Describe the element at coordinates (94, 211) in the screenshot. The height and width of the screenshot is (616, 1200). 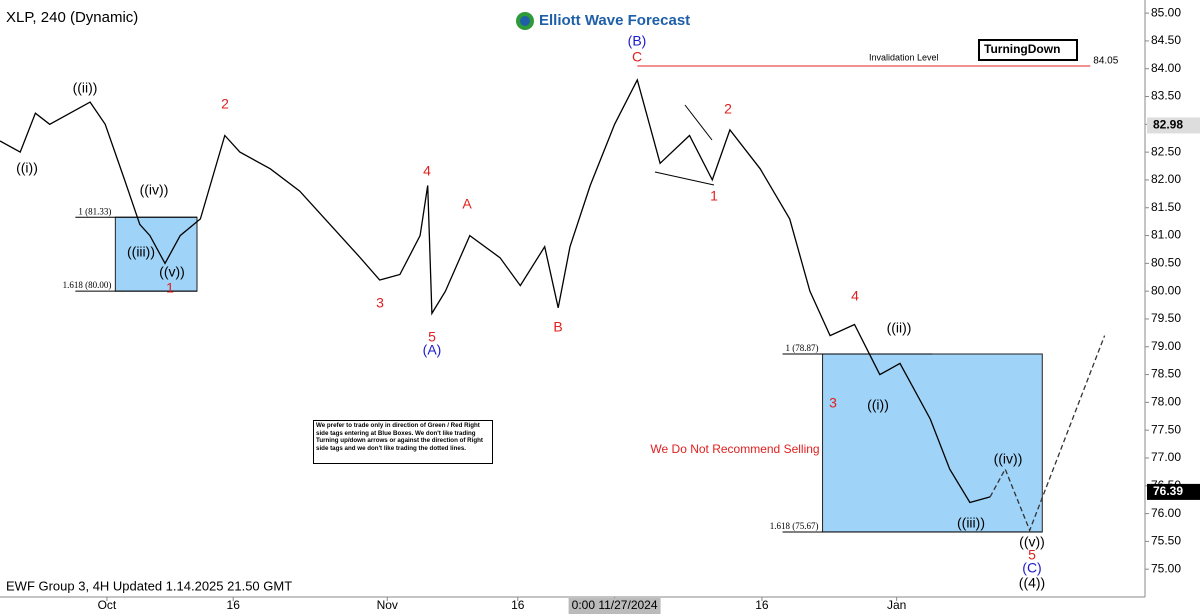
I see `box-label: 1 (81.33)` at that location.